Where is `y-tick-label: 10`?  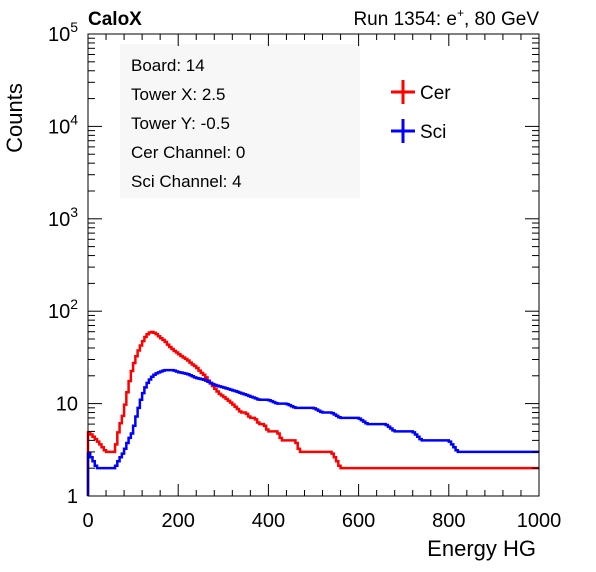
y-tick-label: 10 is located at coordinates (67, 405).